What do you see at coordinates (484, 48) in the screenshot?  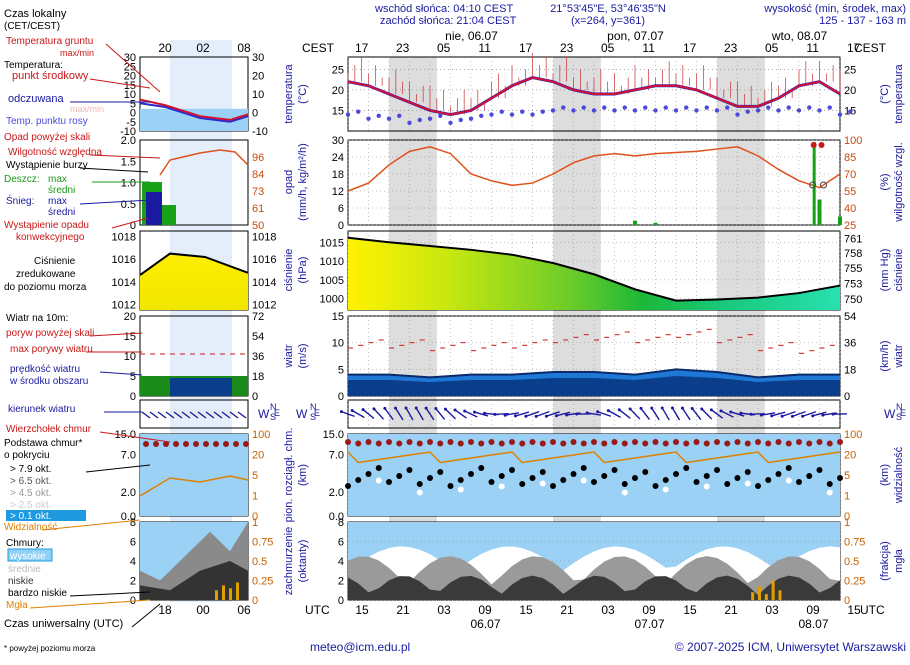 I see `hour-top-11: 11` at bounding box center [484, 48].